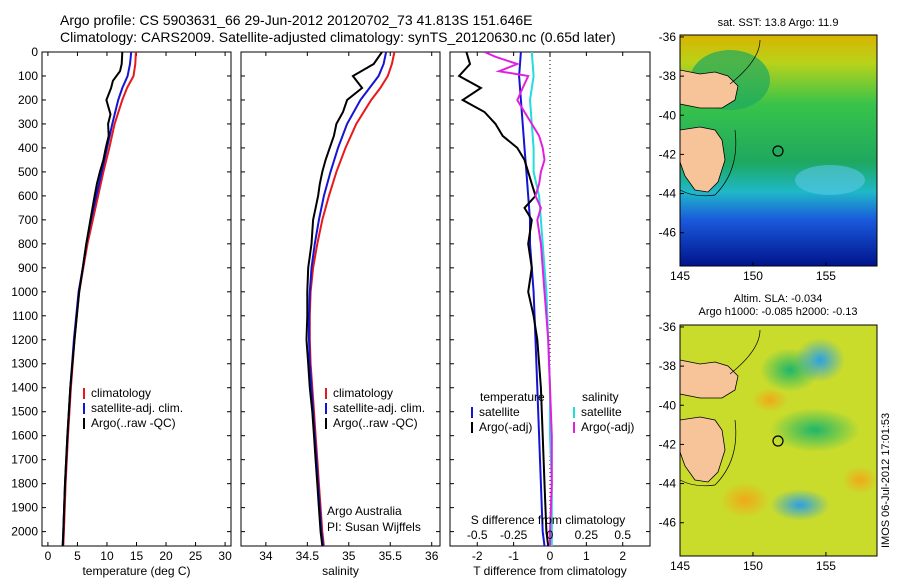  Describe the element at coordinates (778, 299) in the screenshot. I see `sla-map-title-line1: Altim. SLA: -0.034` at that location.